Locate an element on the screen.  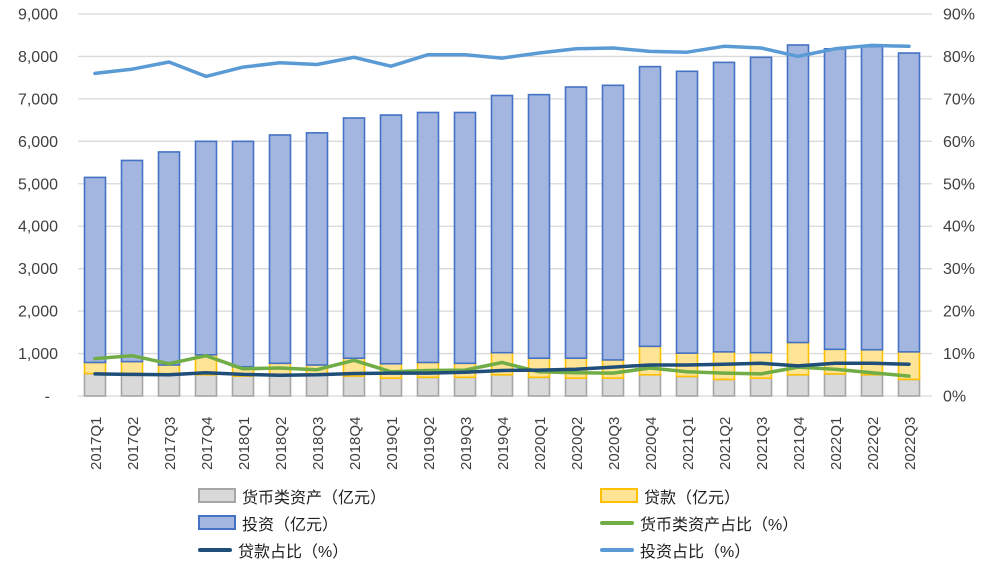
legend-label-monetary-assets-ratio: 货币类资产占比（%） is located at coordinates (719, 525).